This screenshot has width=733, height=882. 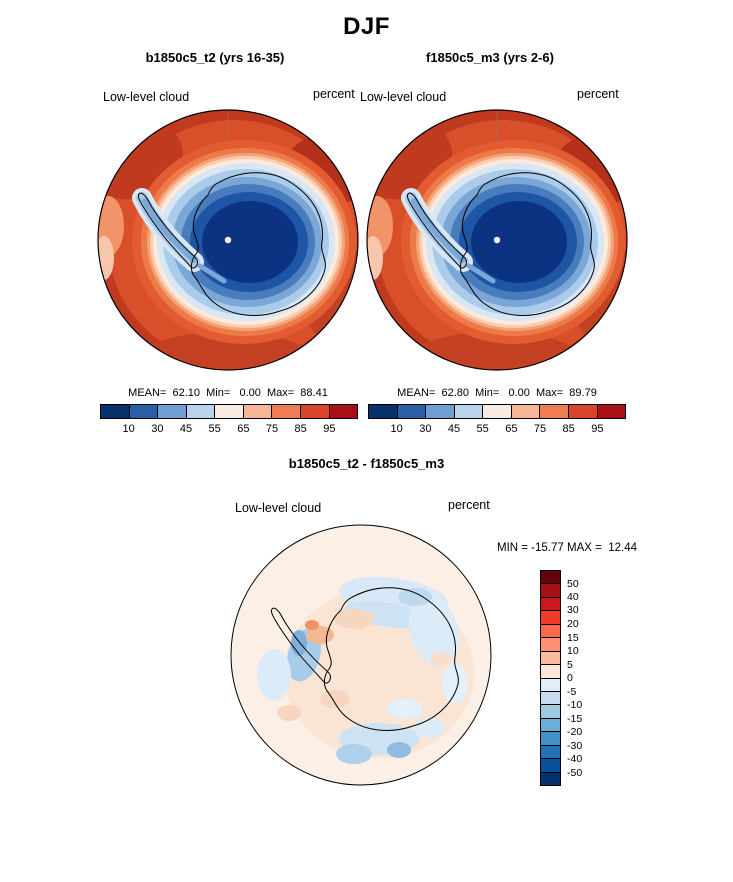 I want to click on map-diff, so click(x=361, y=655).